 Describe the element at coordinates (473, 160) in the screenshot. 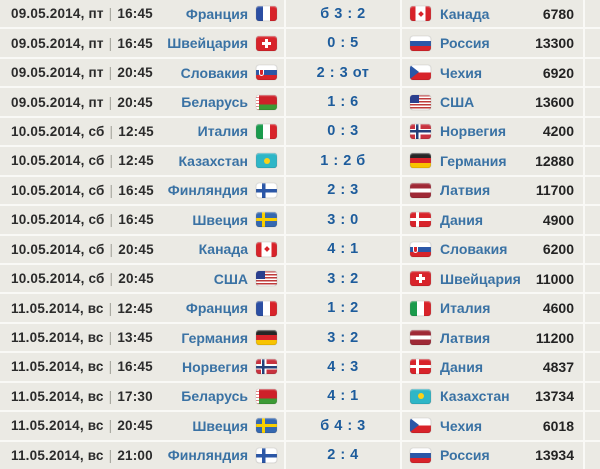

I see `away-team-link: Германия` at that location.